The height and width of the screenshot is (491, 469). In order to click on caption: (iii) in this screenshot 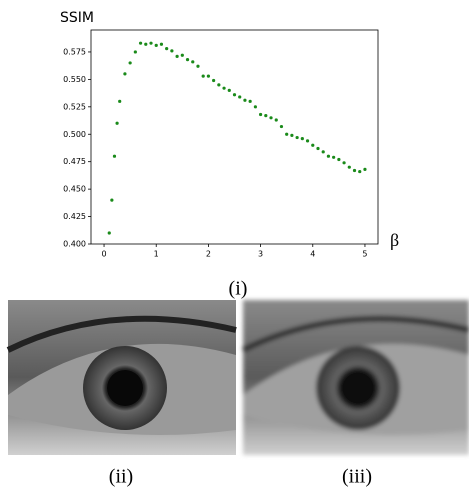, I will do `click(357, 477)`.